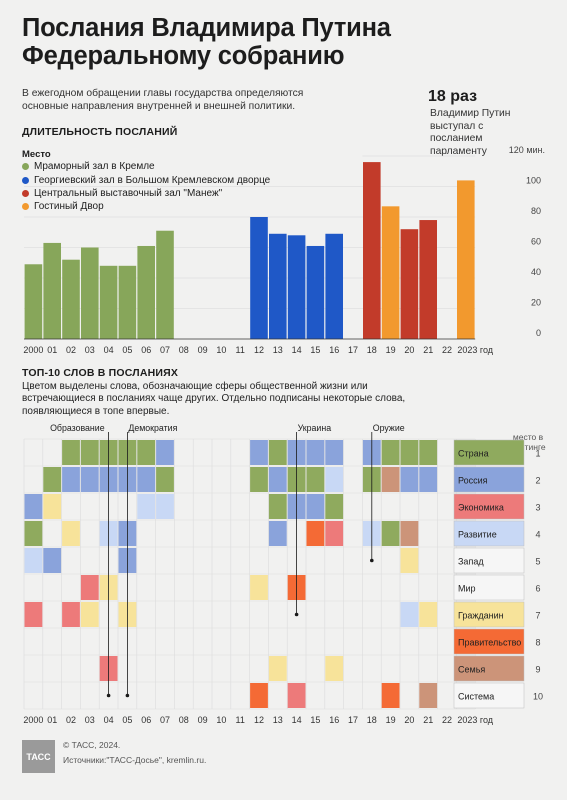  I want to click on word-legend-label: Россия, so click(473, 481).